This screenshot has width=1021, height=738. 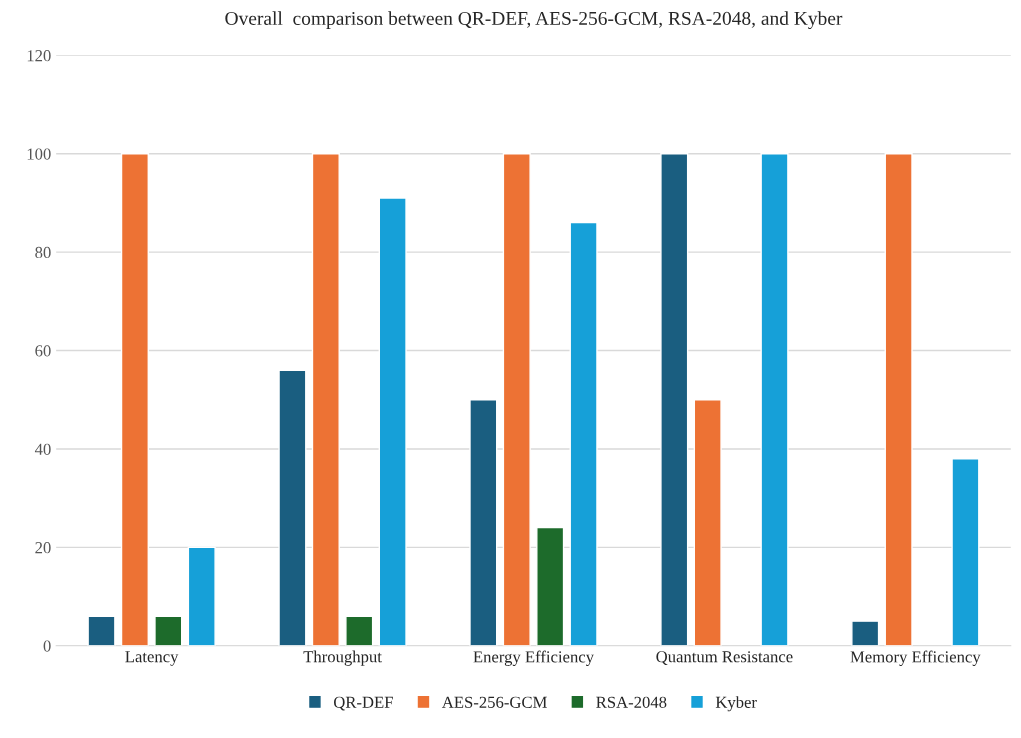 What do you see at coordinates (39, 154) in the screenshot?
I see `y-tick-label: 100` at bounding box center [39, 154].